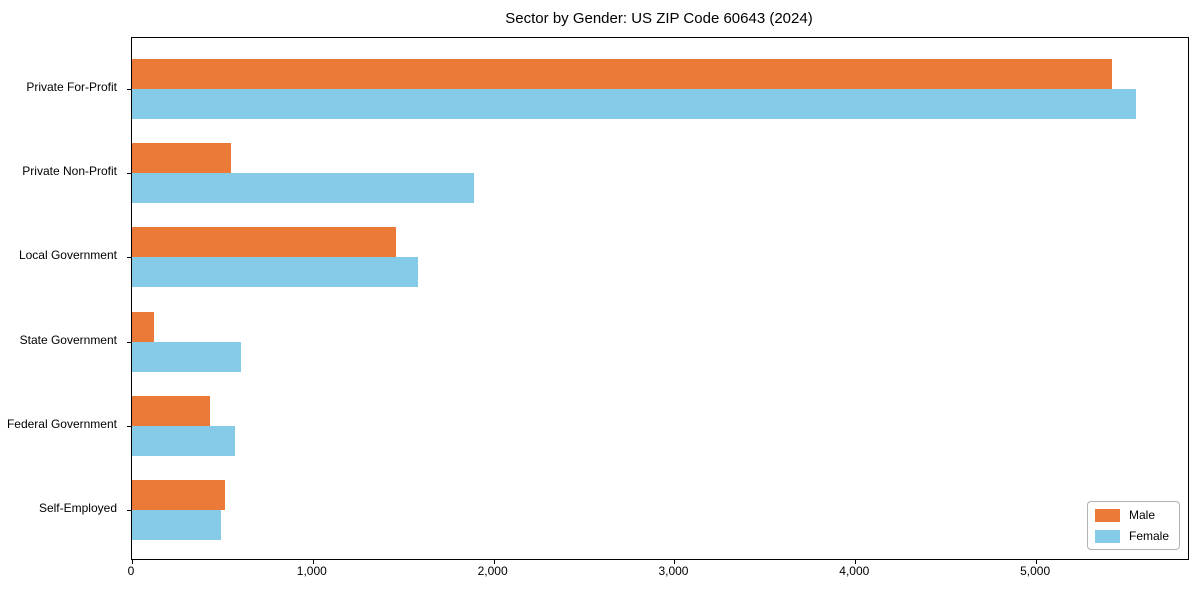 This screenshot has height=600, width=1200. Describe the element at coordinates (181, 158) in the screenshot. I see `bar-male-private-non-profit` at that location.